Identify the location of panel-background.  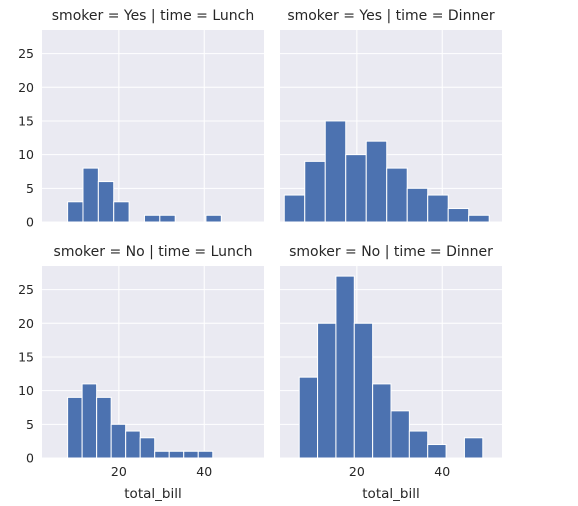
(153, 126).